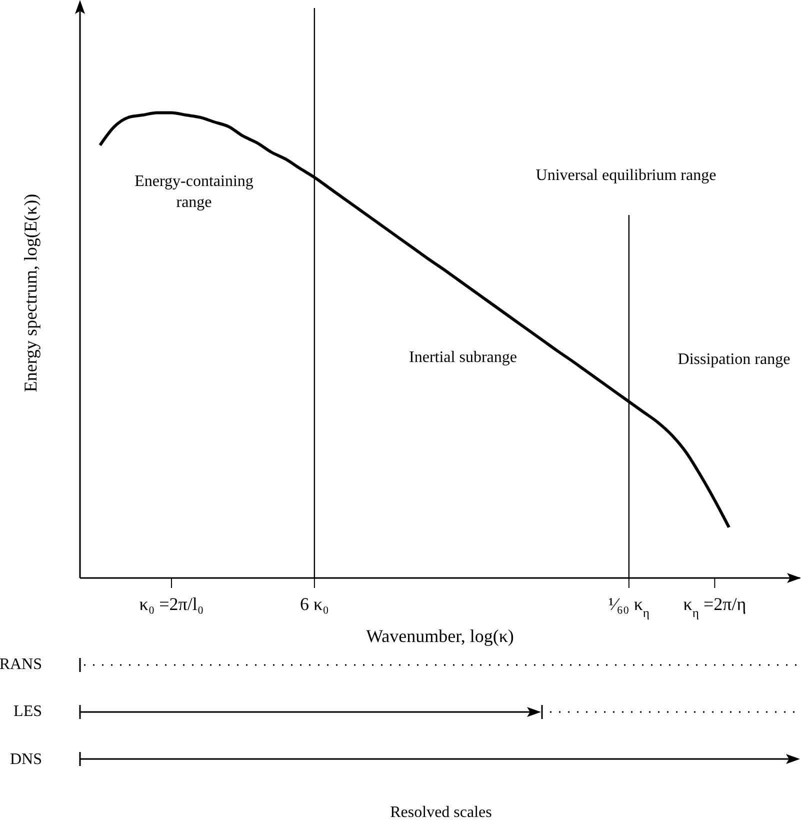 This screenshot has height=823, width=801. Describe the element at coordinates (463, 358) in the screenshot. I see `annotation: Inertial subrange` at that location.